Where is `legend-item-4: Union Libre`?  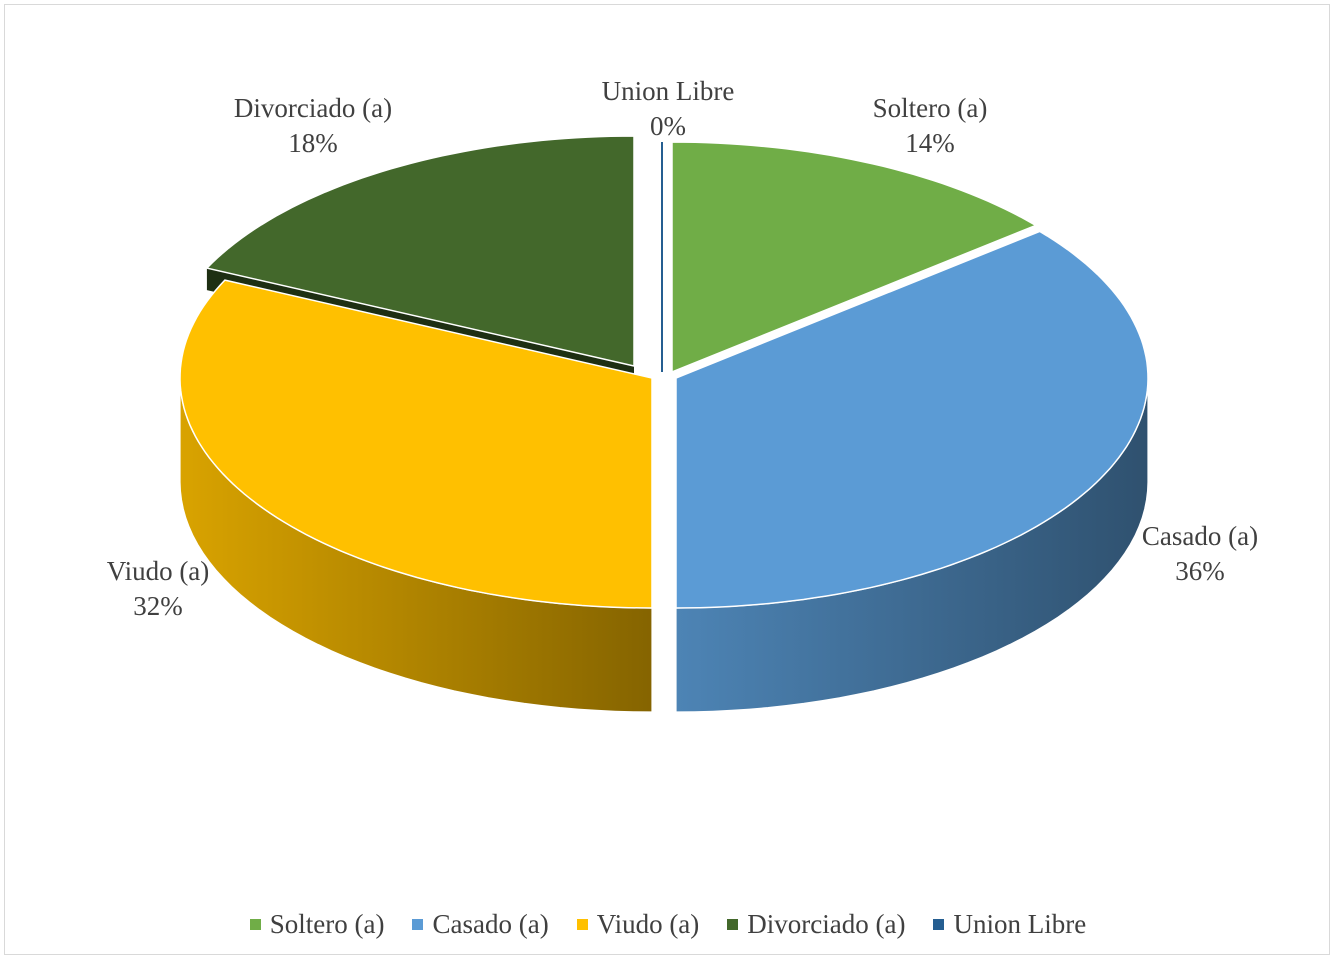 legend-item-4: Union Libre is located at coordinates (1009, 924).